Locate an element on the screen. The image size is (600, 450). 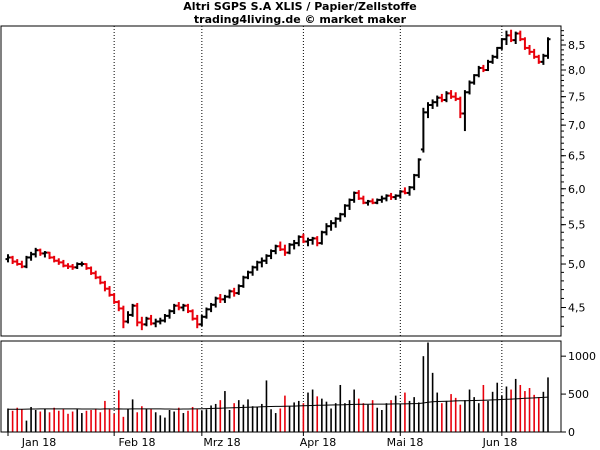
price-y-tick-label: 8,0 is located at coordinates (577, 70).